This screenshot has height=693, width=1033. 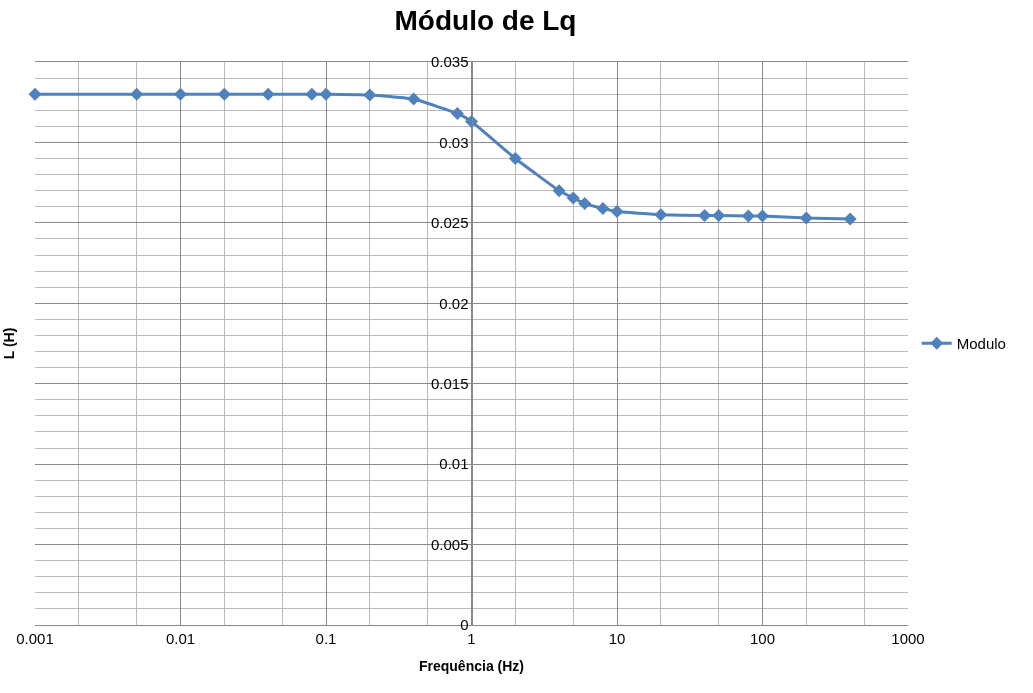 What do you see at coordinates (9, 343) in the screenshot?
I see `y-axis-title: L (H)` at bounding box center [9, 343].